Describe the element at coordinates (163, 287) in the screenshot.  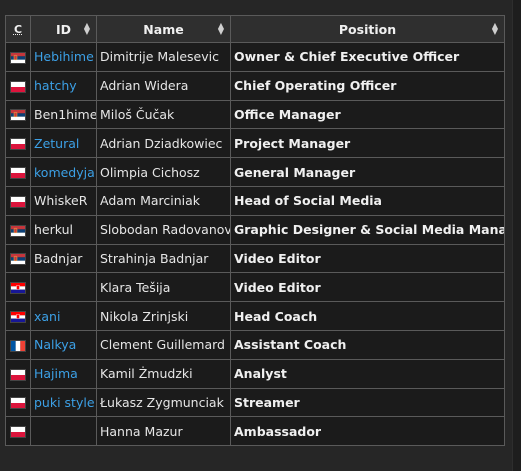
I see `name-cell: Klara Tešija` at that location.